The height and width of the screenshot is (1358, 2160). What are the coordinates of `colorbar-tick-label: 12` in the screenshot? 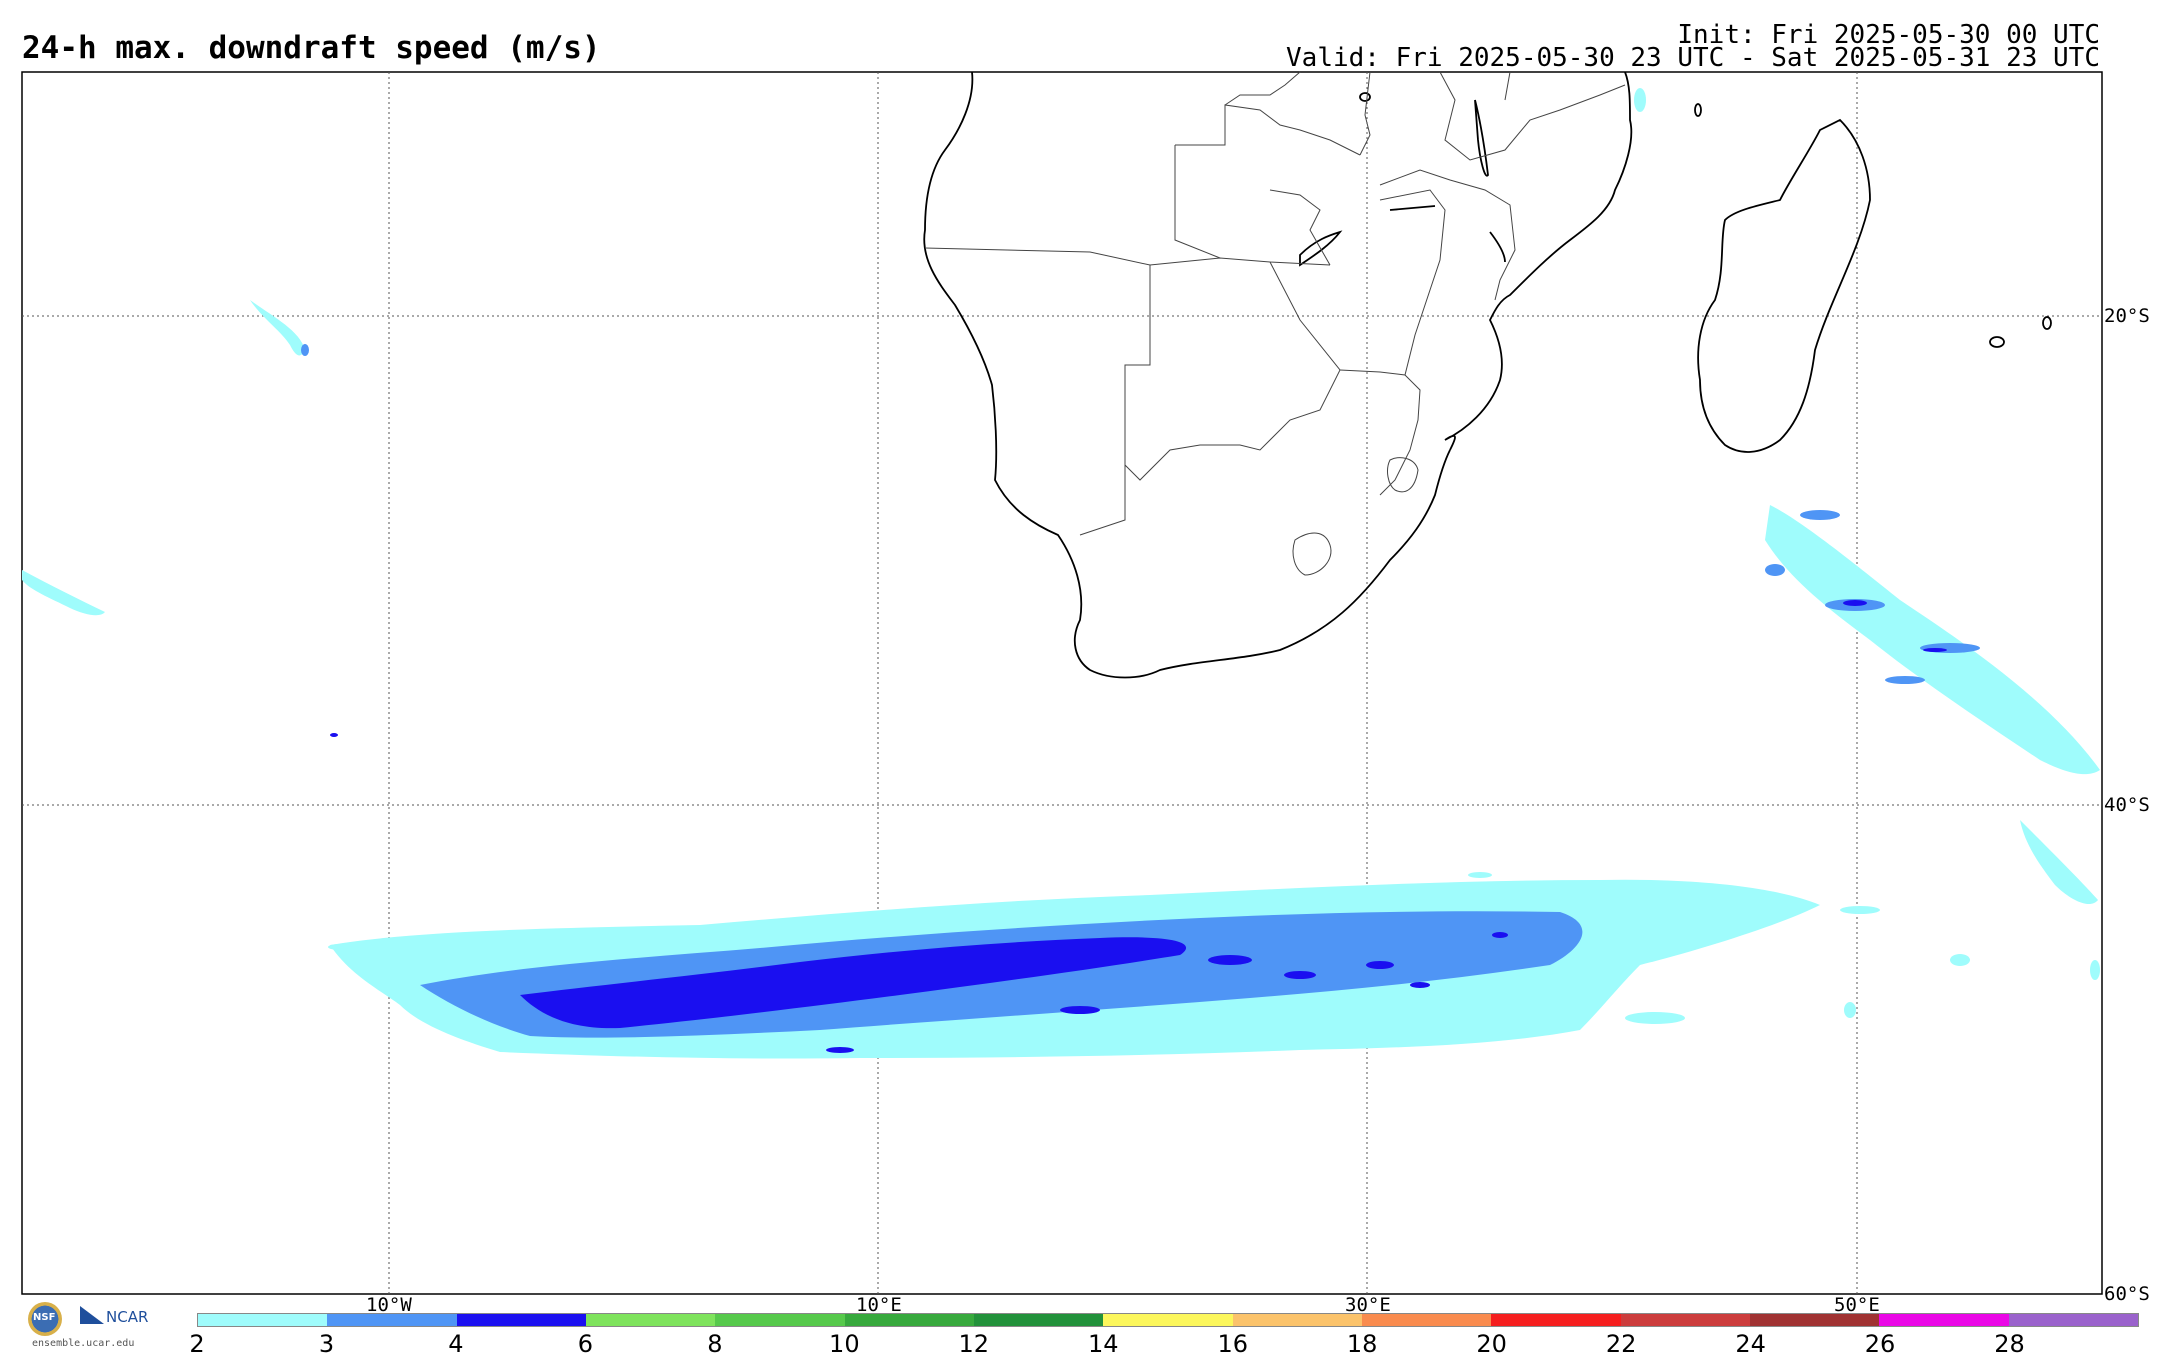 It's located at (974, 1344).